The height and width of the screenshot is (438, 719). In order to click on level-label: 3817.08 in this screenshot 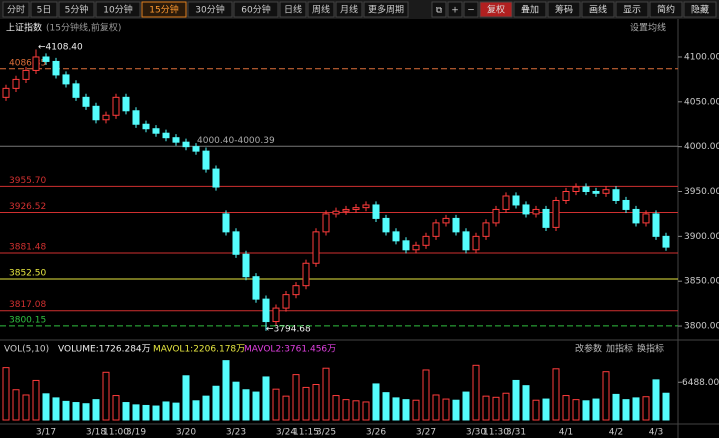, I will do `click(27, 305)`.